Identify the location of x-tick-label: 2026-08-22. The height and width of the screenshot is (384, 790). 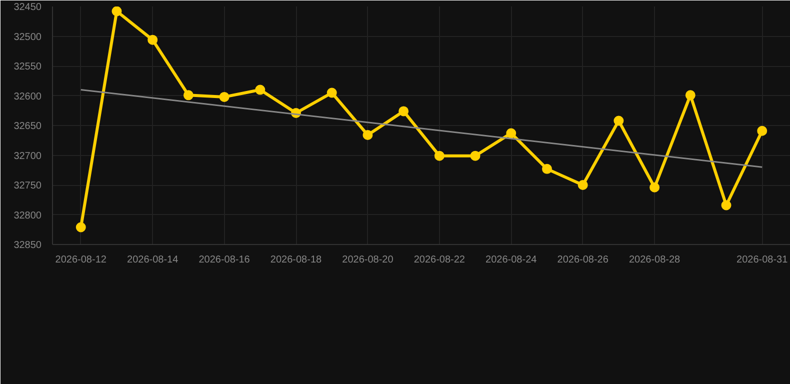
(440, 260).